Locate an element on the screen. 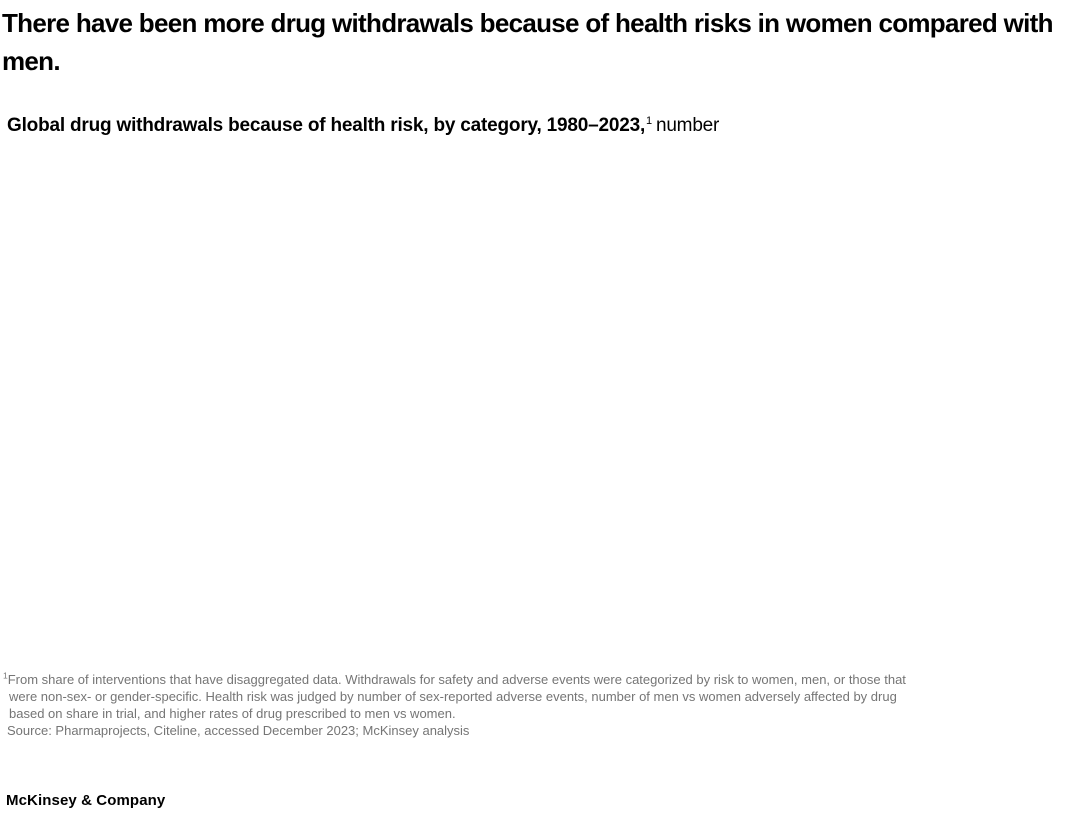 The image size is (1080, 825). chart-unit-label: number is located at coordinates (687, 125).